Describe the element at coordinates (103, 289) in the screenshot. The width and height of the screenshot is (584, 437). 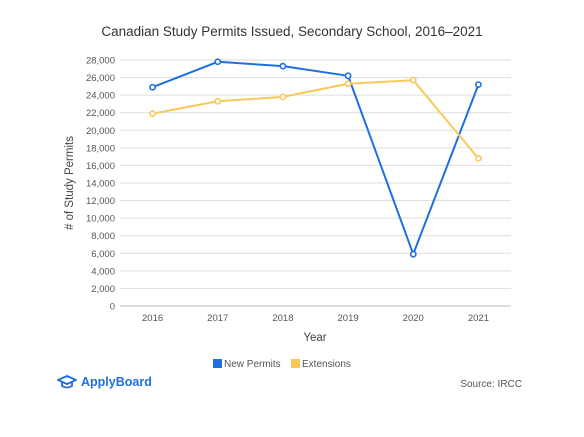
I see `y-tick-label: 2,000` at that location.